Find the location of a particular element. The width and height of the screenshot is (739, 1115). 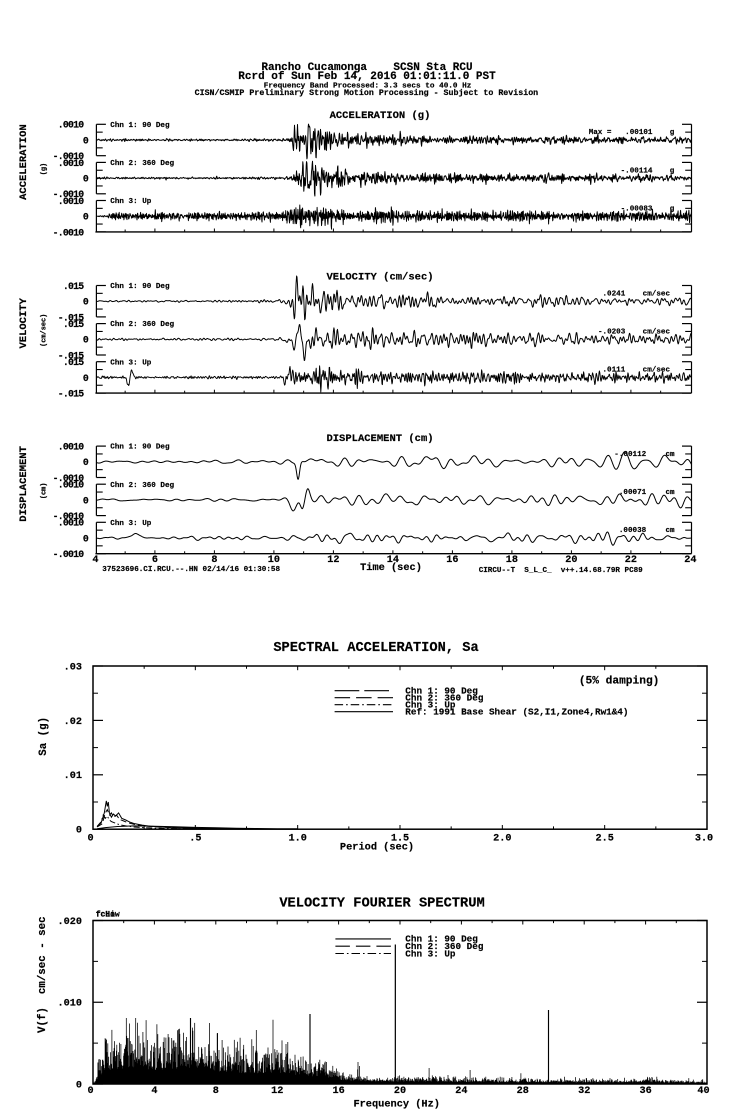

svg-text:CIRCU--T S_L_C_ v++.14.68.79: CIRCU--T S_L_C_ v++.14.68.79R PC89 is located at coordinates (561, 571).